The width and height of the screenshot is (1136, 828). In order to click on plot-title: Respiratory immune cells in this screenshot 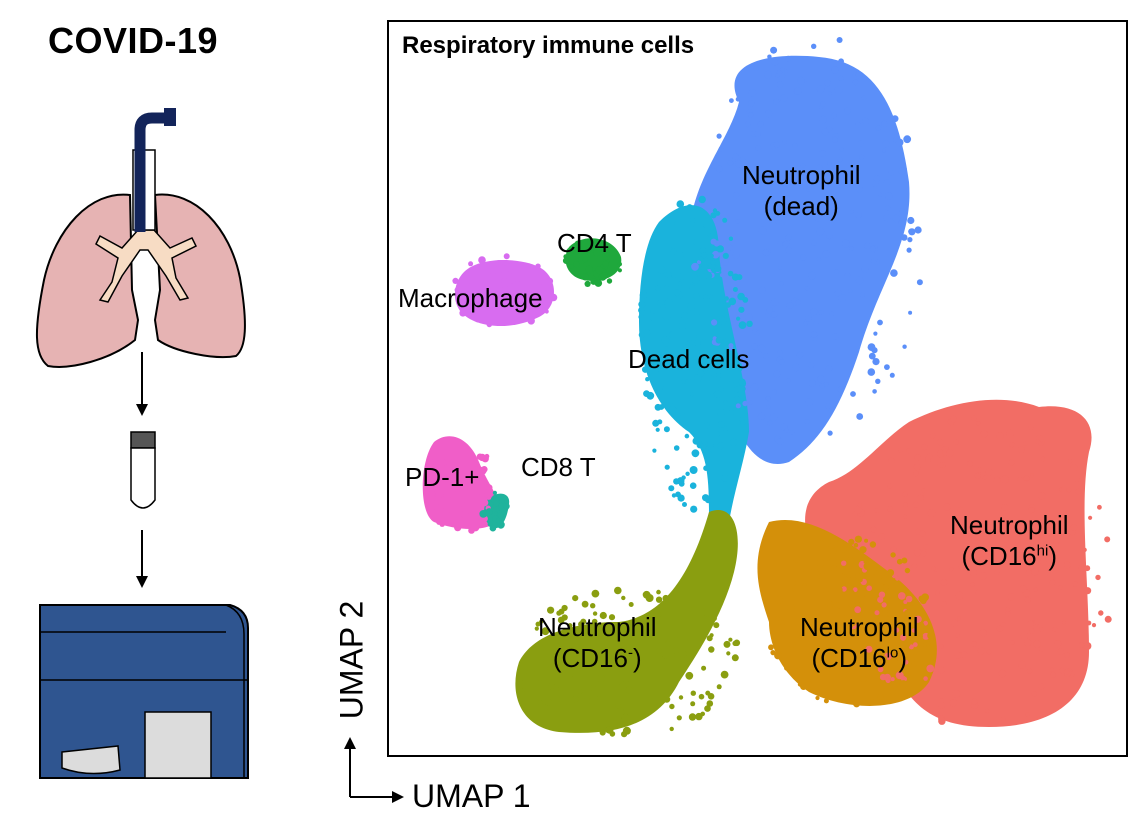, I will do `click(548, 45)`.